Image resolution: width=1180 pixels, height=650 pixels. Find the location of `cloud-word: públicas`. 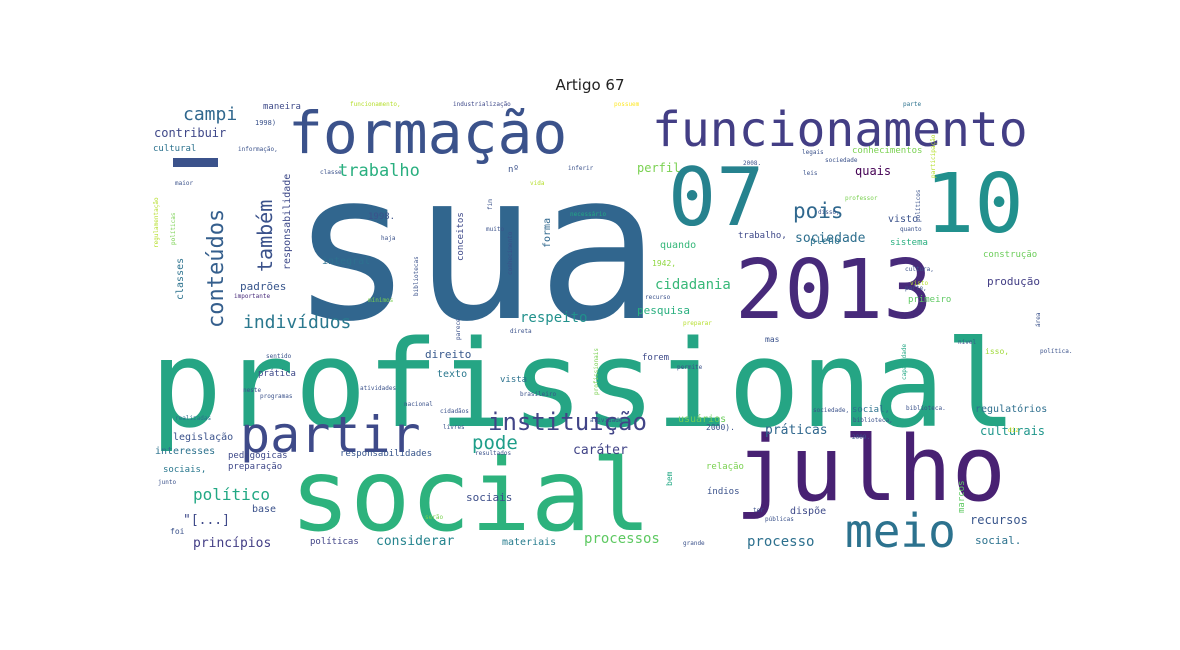

cloud-word: públicas is located at coordinates (779, 519).